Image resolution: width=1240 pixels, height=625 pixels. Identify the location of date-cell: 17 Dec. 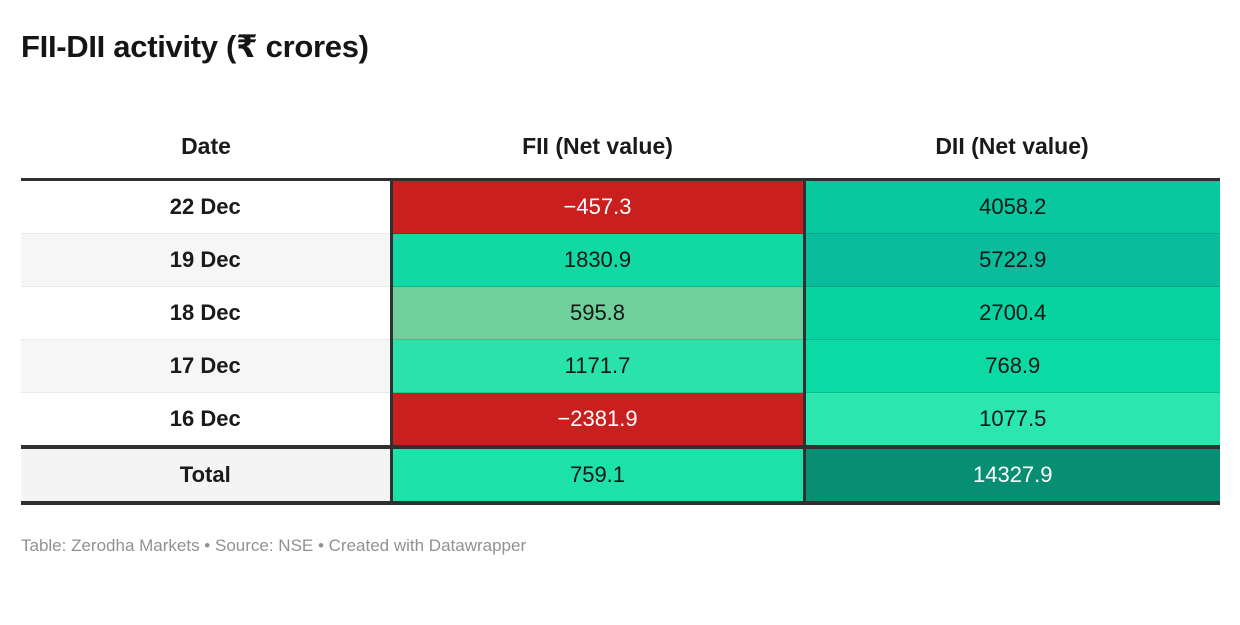
(206, 366).